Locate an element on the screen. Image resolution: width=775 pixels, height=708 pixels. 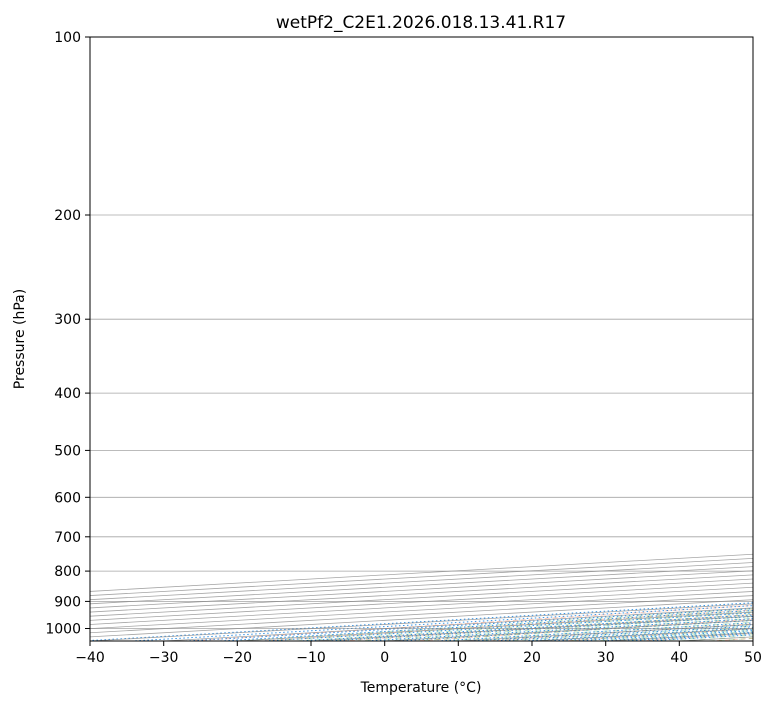
x-tick-label: −10 is located at coordinates (311, 658).